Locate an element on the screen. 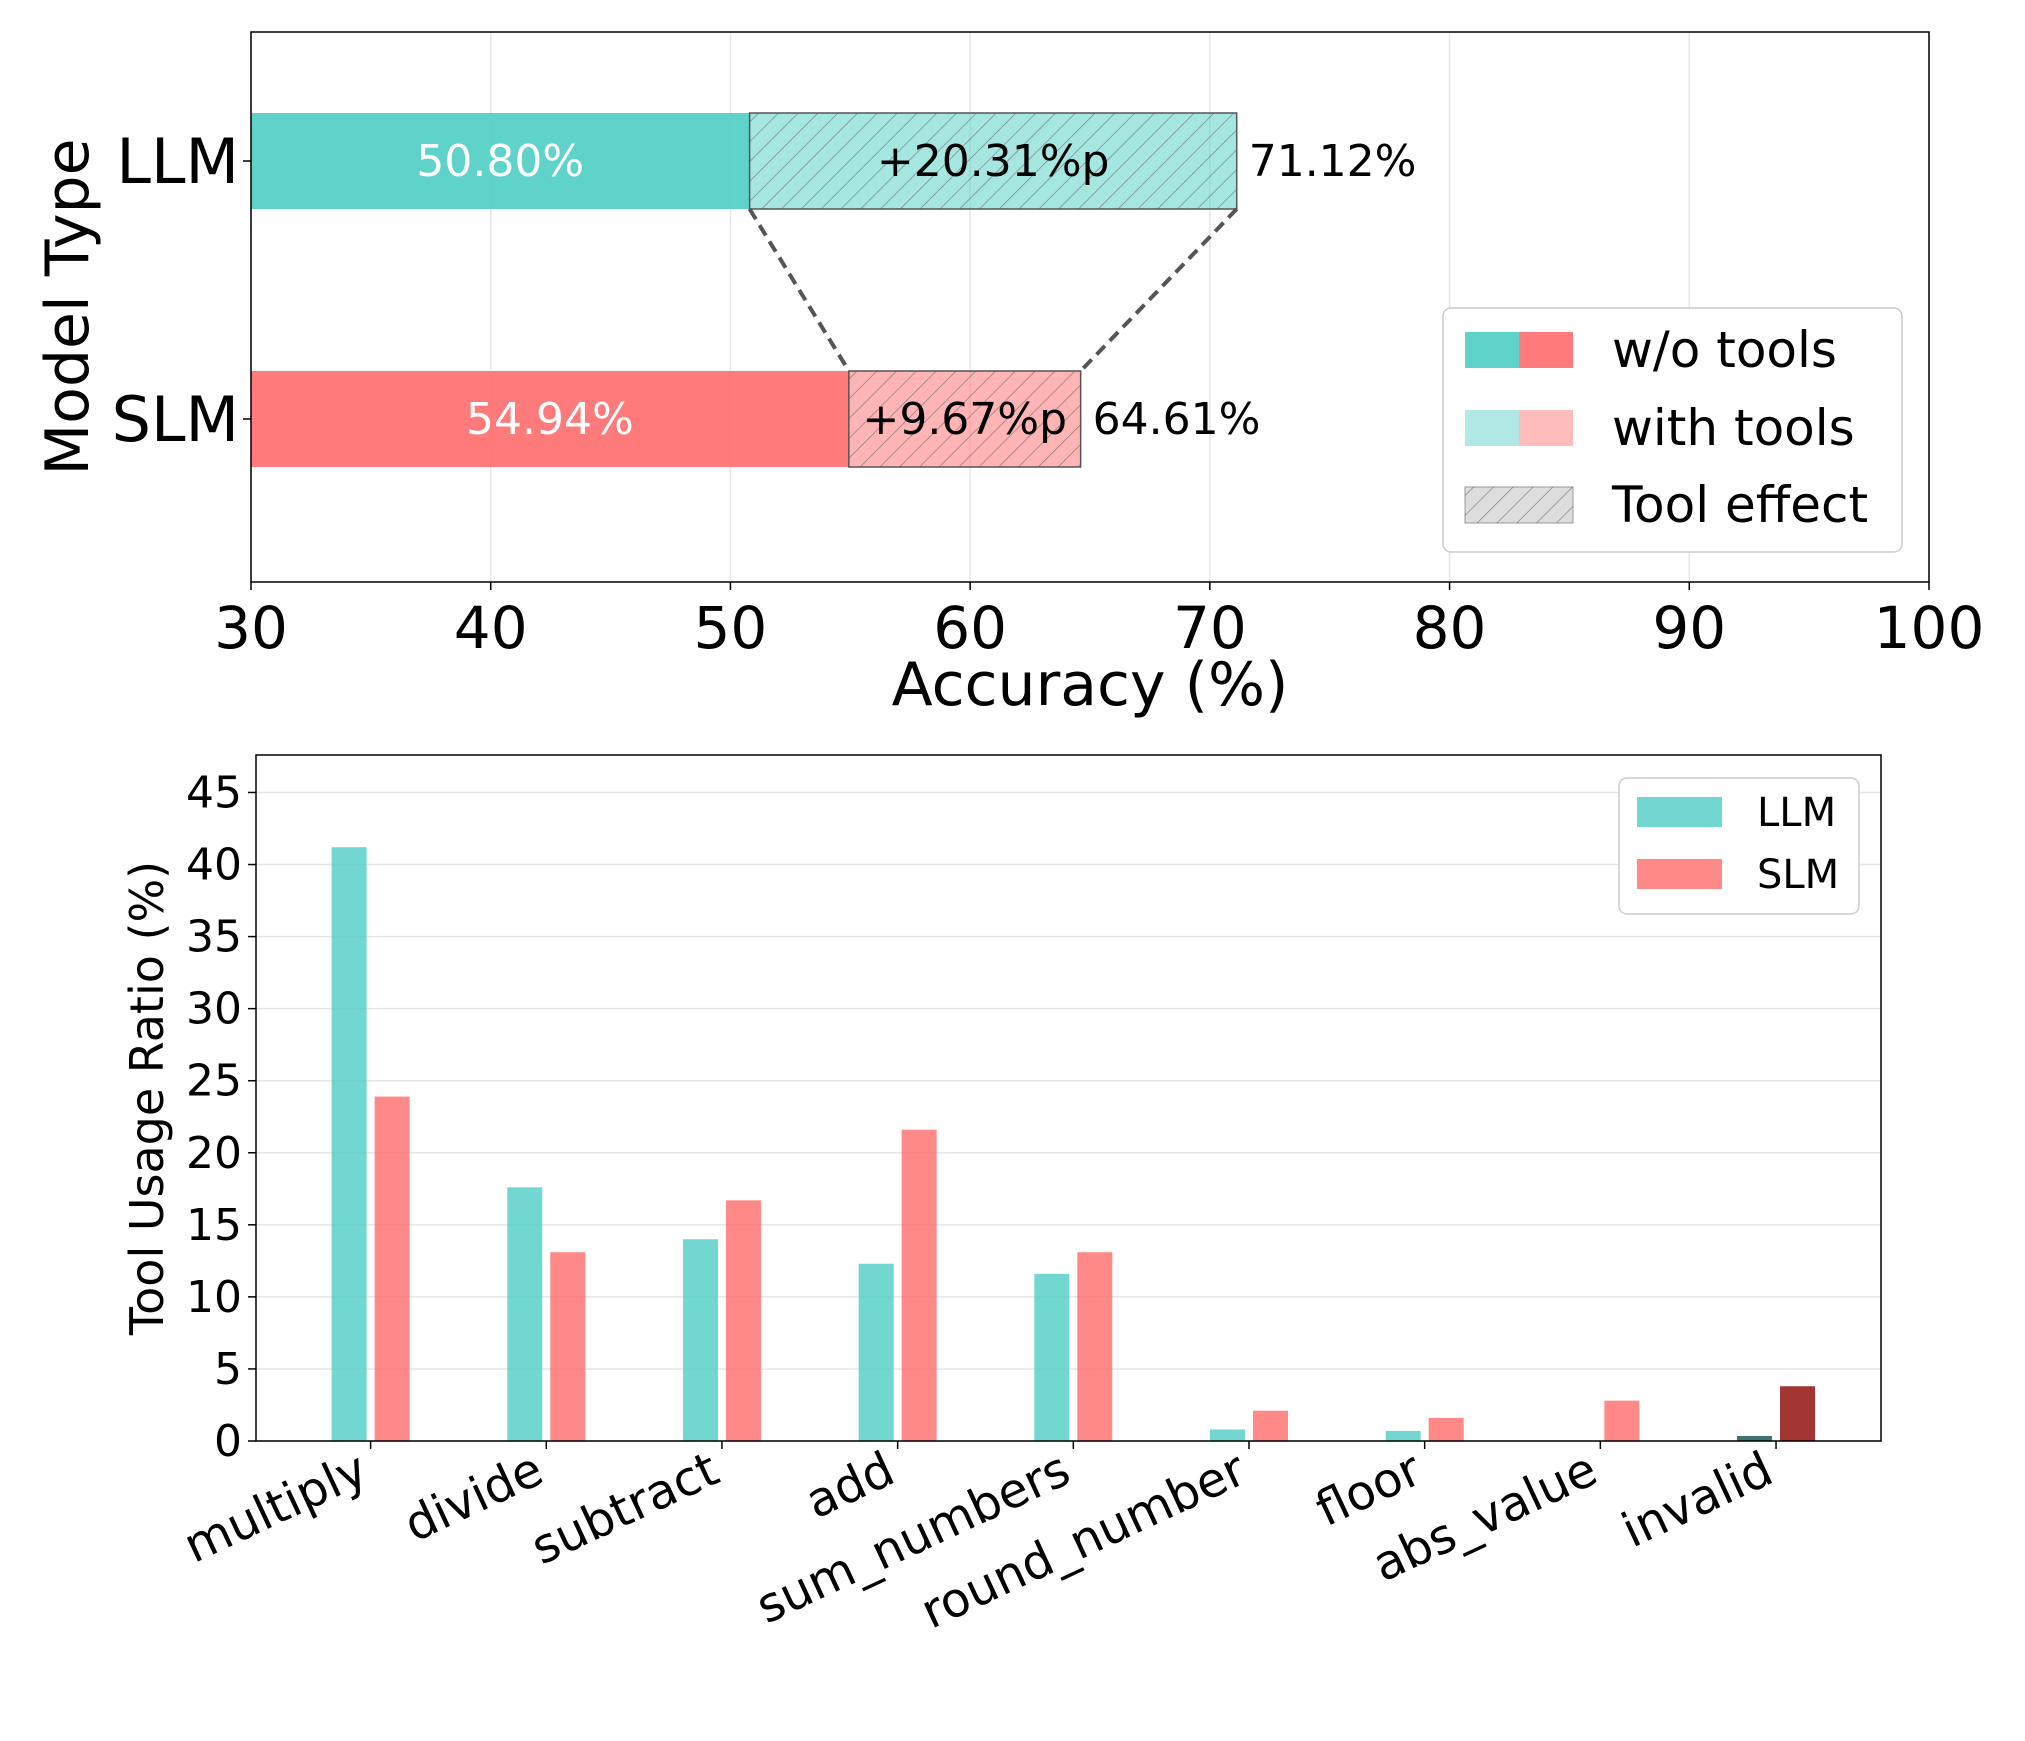 Image resolution: width=2025 pixels, height=1741 pixels. bar-label-with-tools: 71.12% is located at coordinates (1333, 161).